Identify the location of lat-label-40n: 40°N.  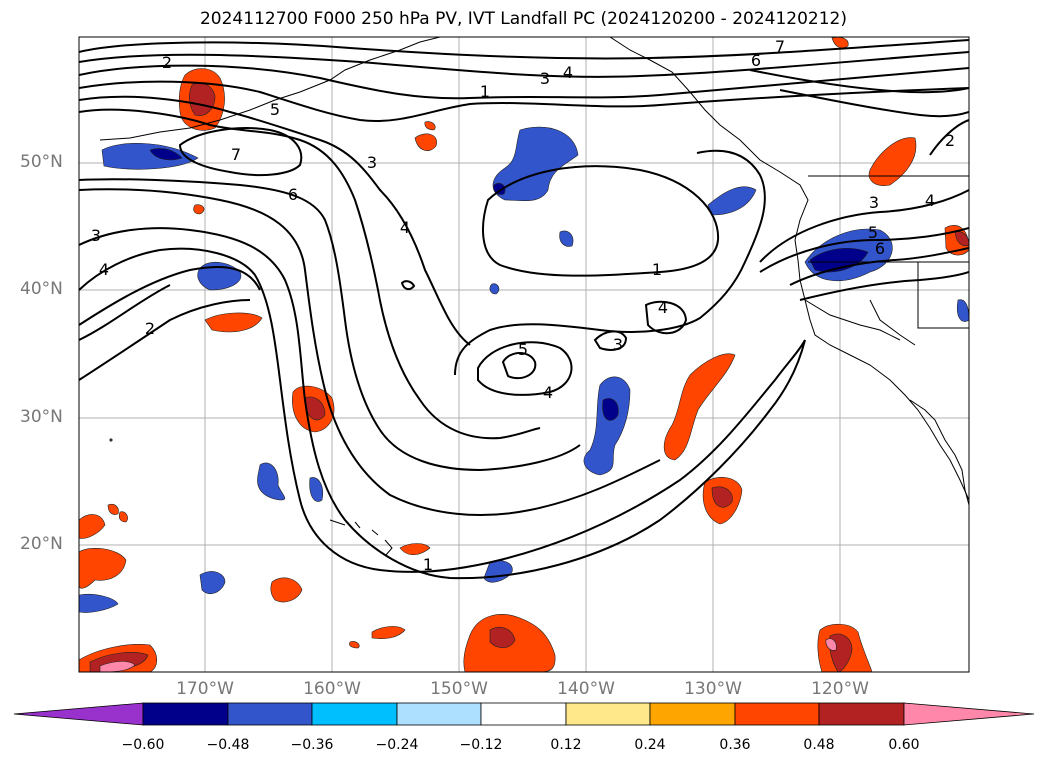
(41, 289).